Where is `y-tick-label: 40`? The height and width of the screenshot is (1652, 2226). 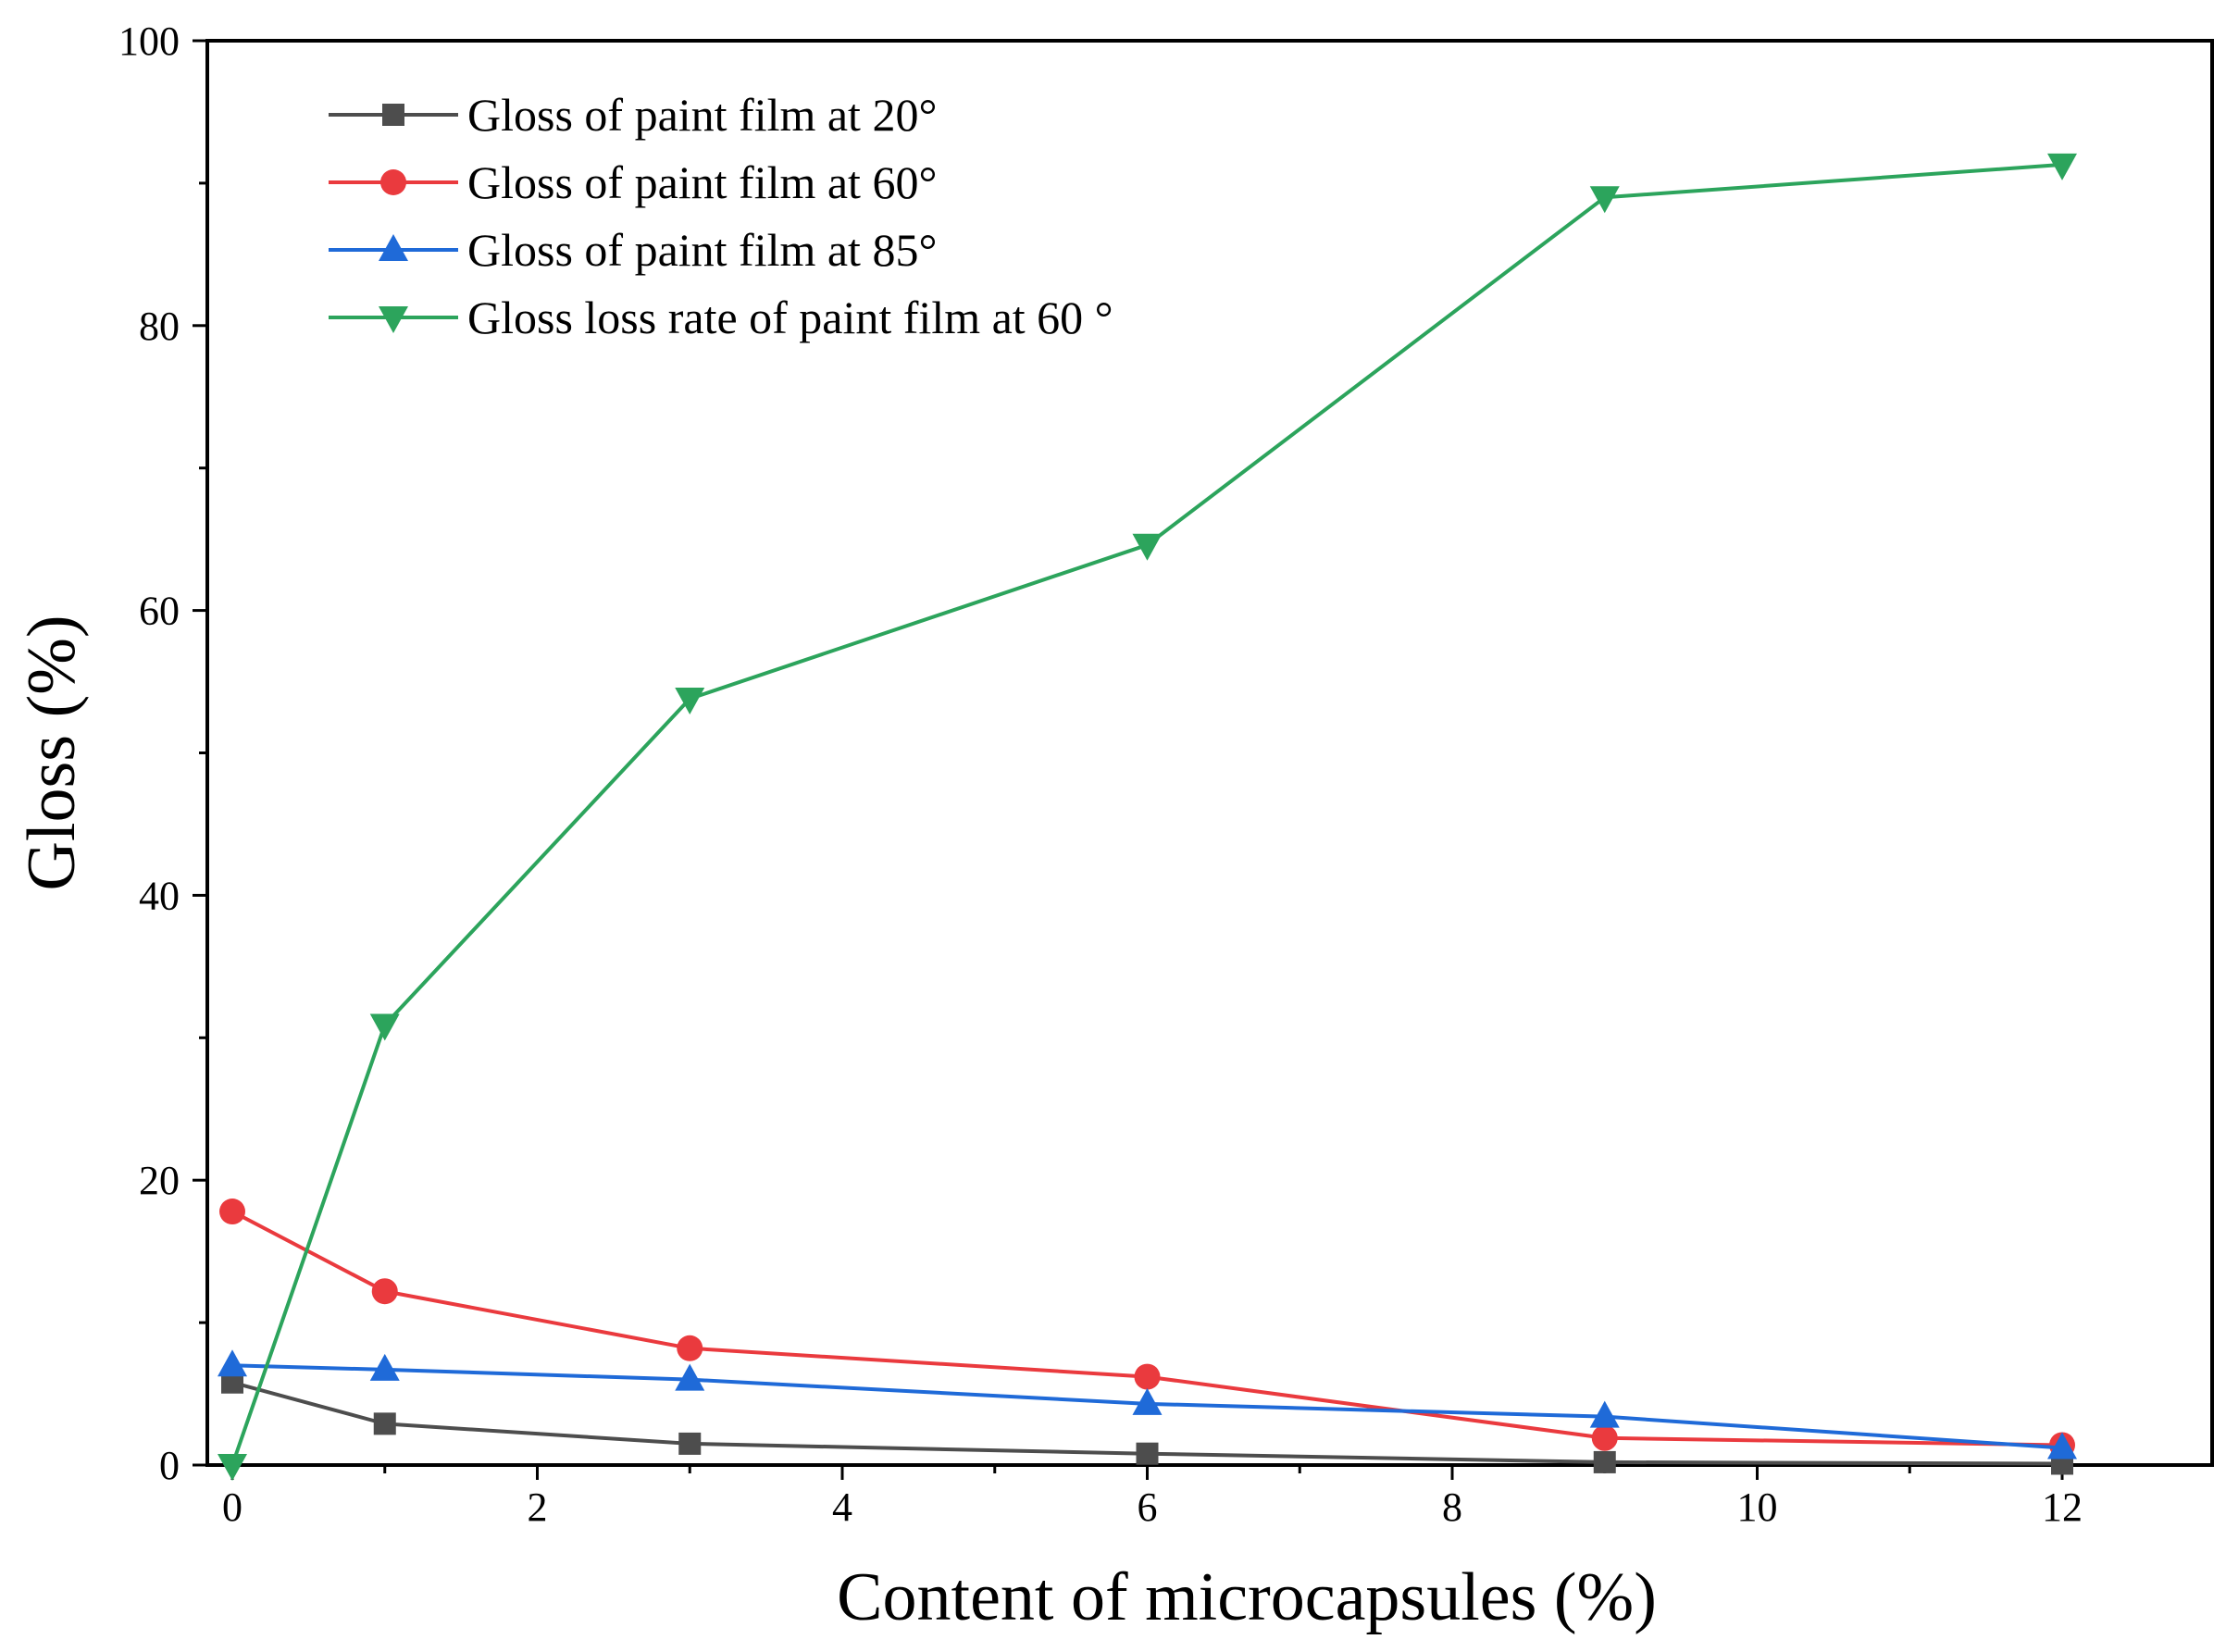 y-tick-label: 40 is located at coordinates (159, 895).